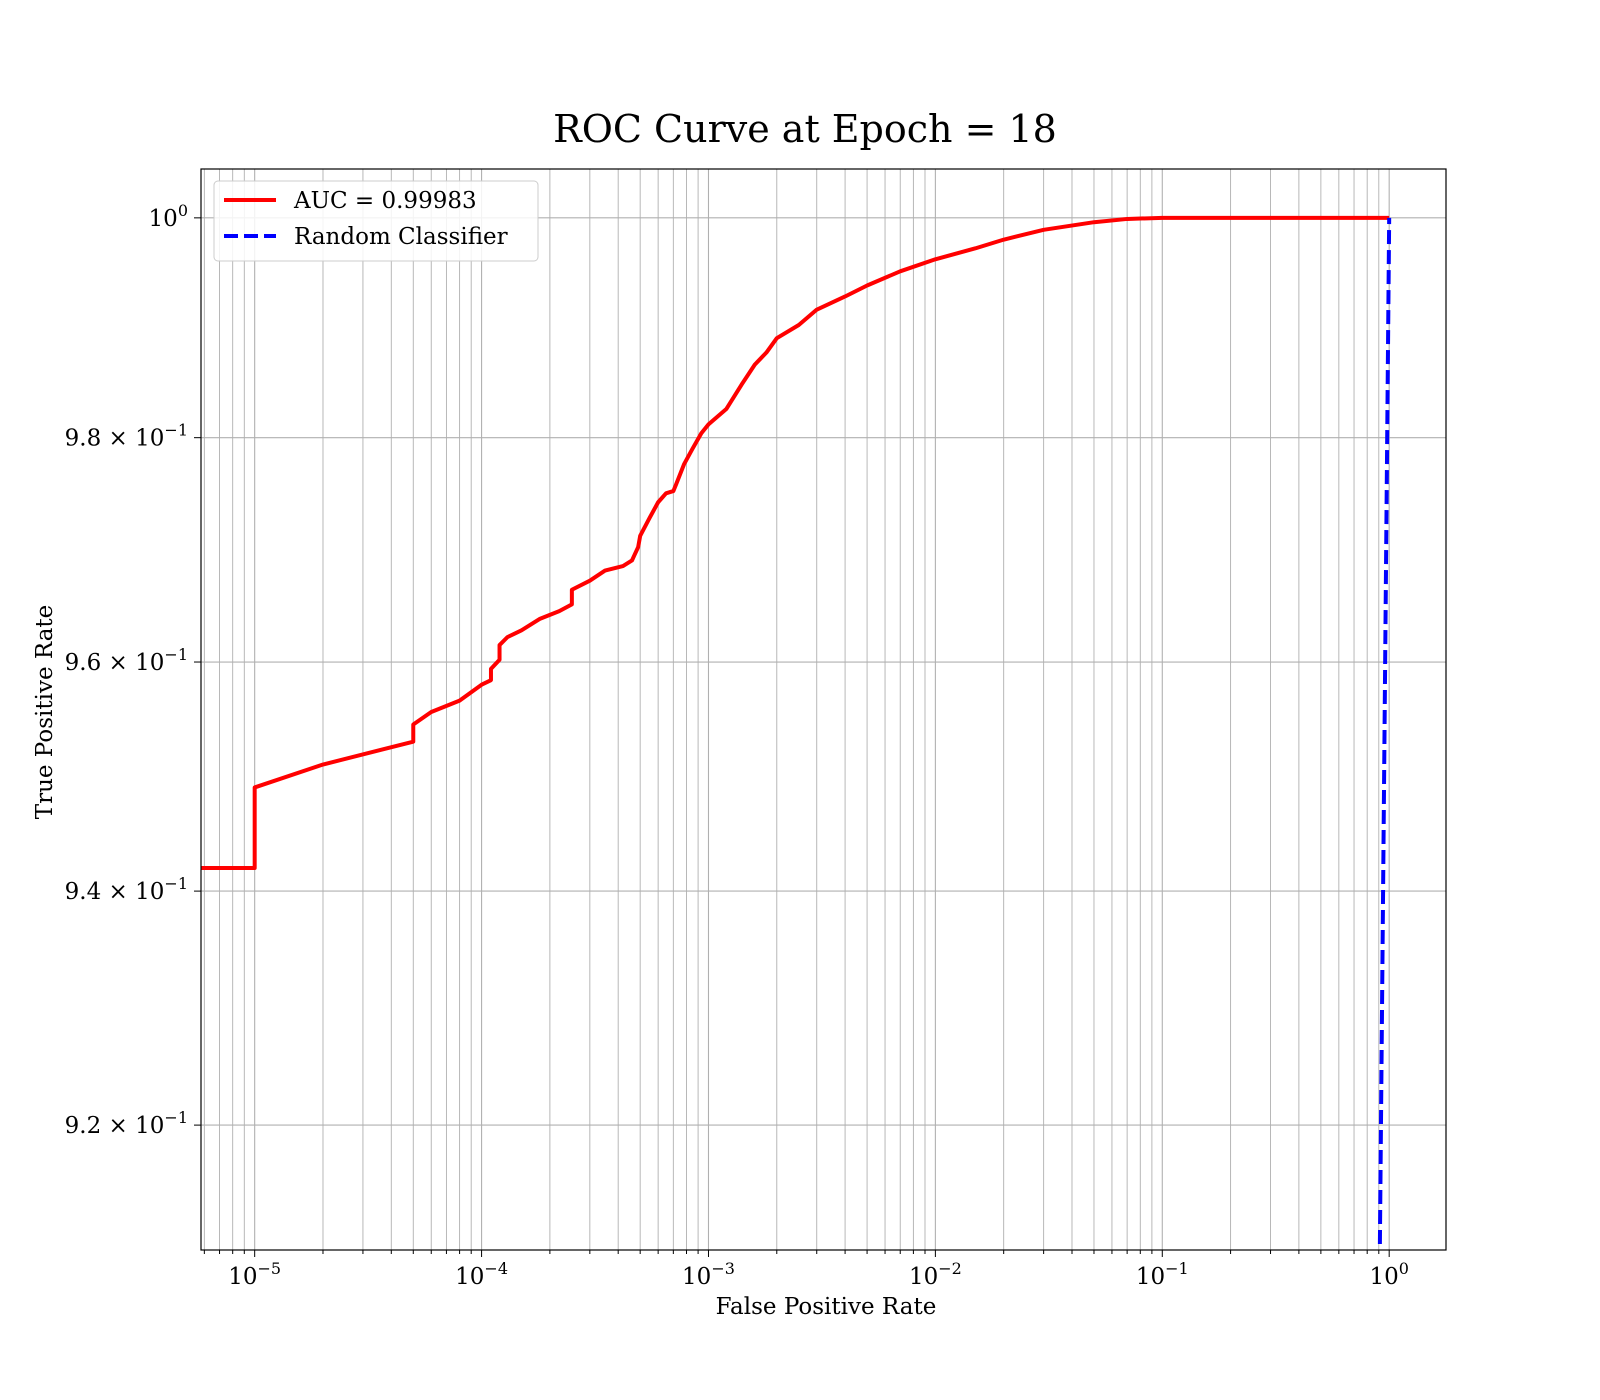 This screenshot has height=1400, width=1600. Describe the element at coordinates (1388, 1274) in the screenshot. I see `x-tick-label: 10⁰` at that location.